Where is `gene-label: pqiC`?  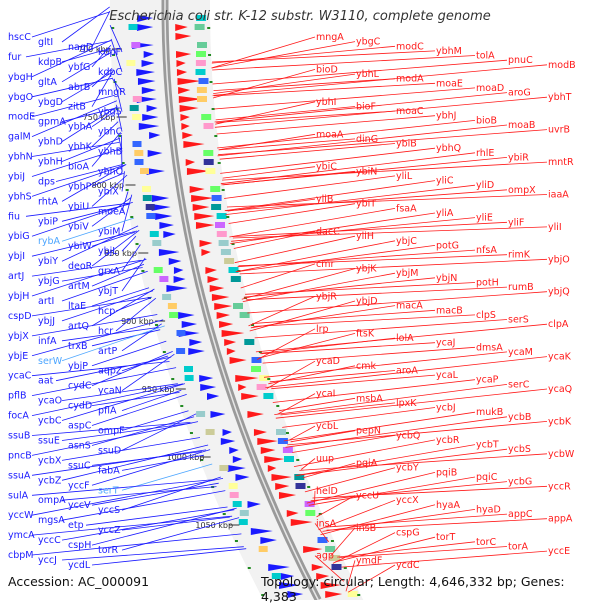
gene-label: pqiC is located at coordinates (487, 477).